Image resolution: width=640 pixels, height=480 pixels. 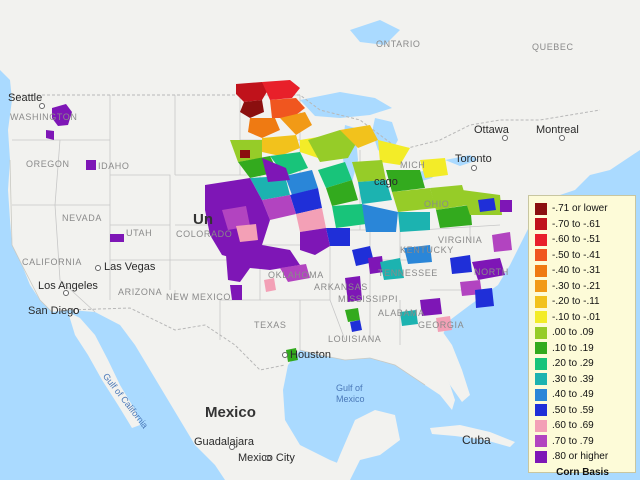 I want to click on legend-item: .40 to .49, so click(x=582, y=395).